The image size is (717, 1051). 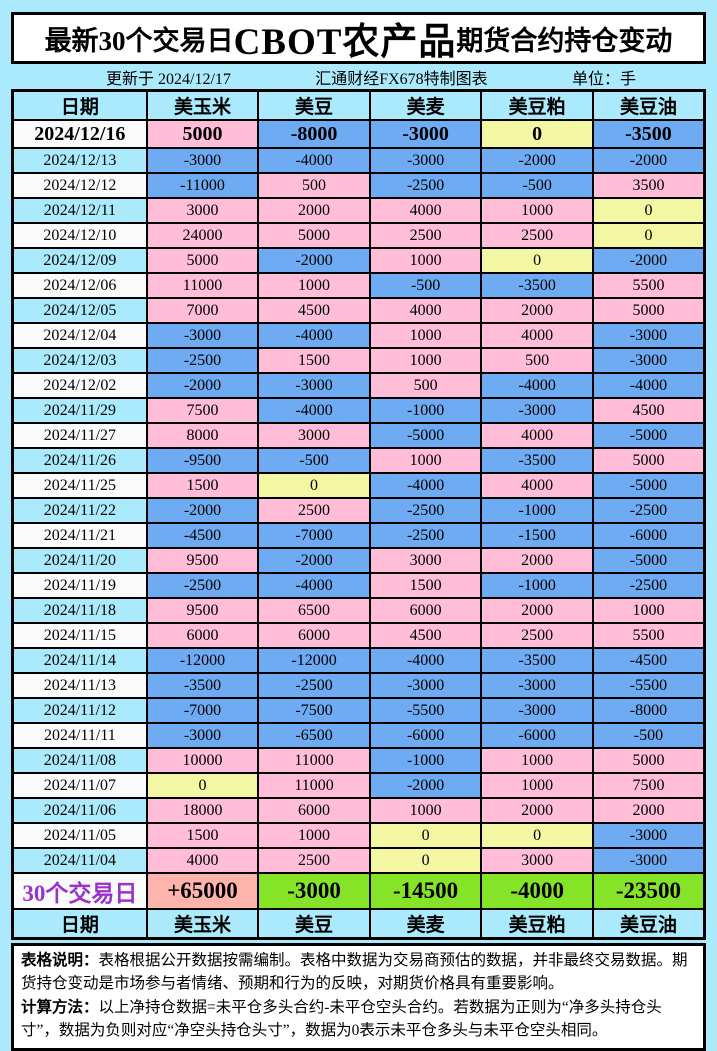 I want to click on title-suffix: 期货合约持仓变动, so click(x=564, y=40).